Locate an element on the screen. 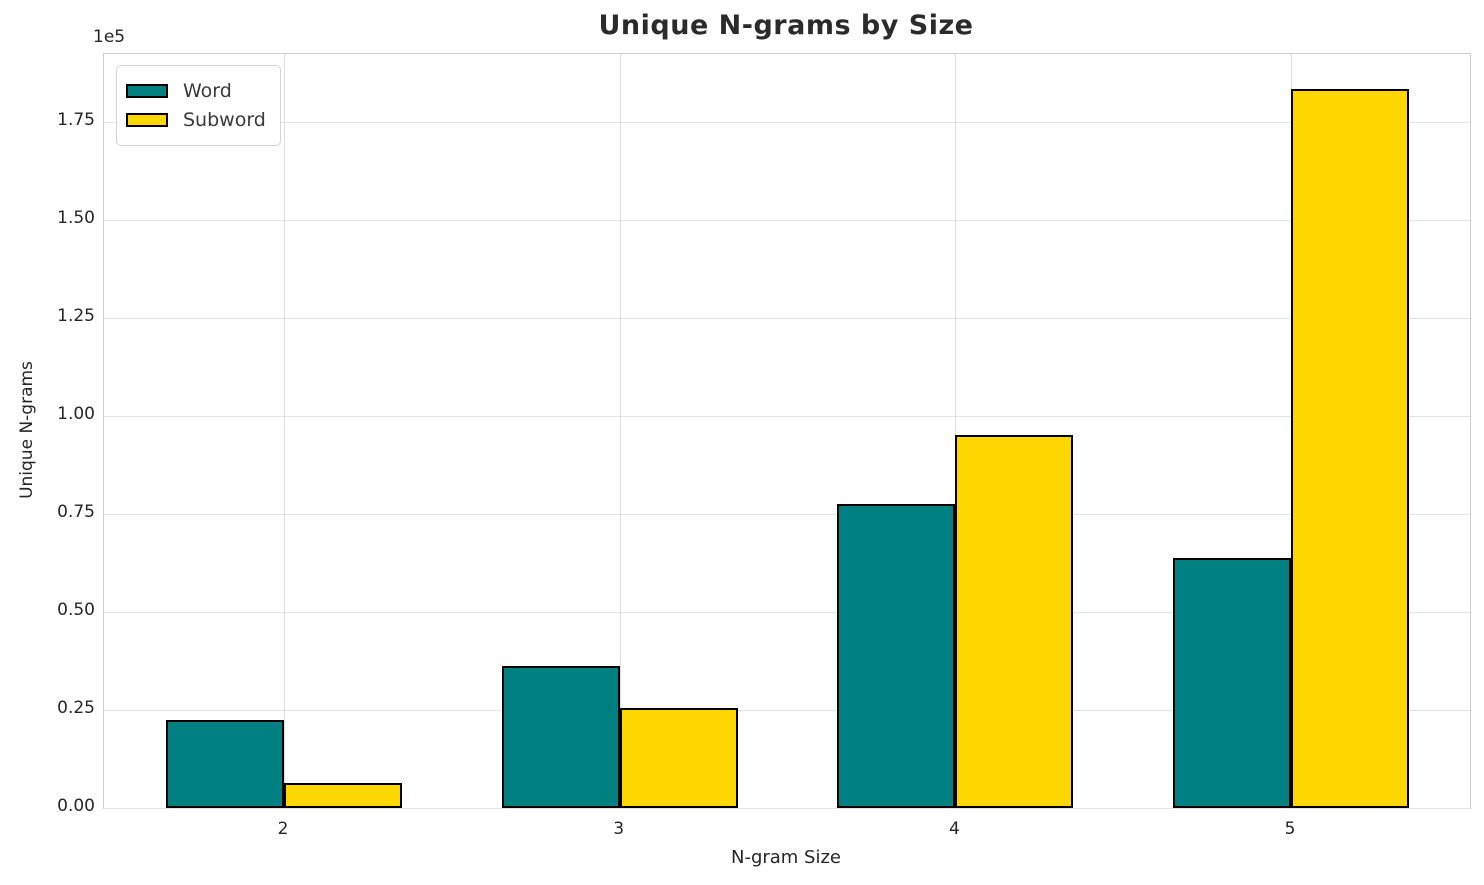  legend-entry-subword: Subword is located at coordinates (196, 120).